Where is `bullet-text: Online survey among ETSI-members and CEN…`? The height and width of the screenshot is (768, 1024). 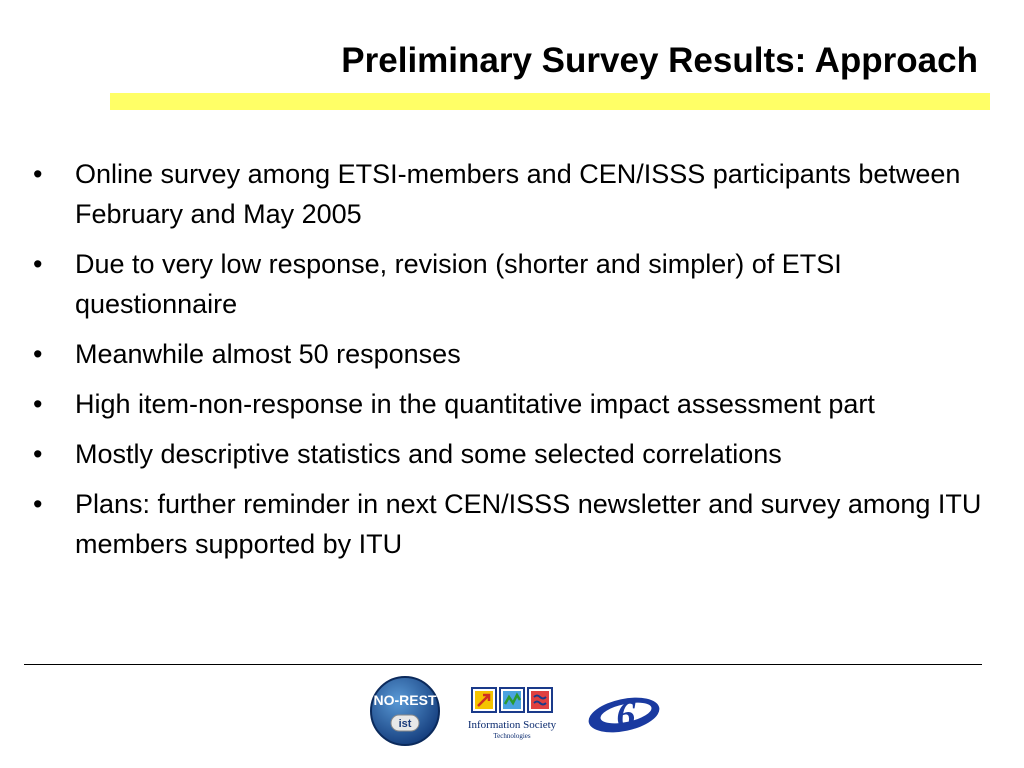 bullet-text: Online survey among ETSI-members and CEN… is located at coordinates (518, 194).